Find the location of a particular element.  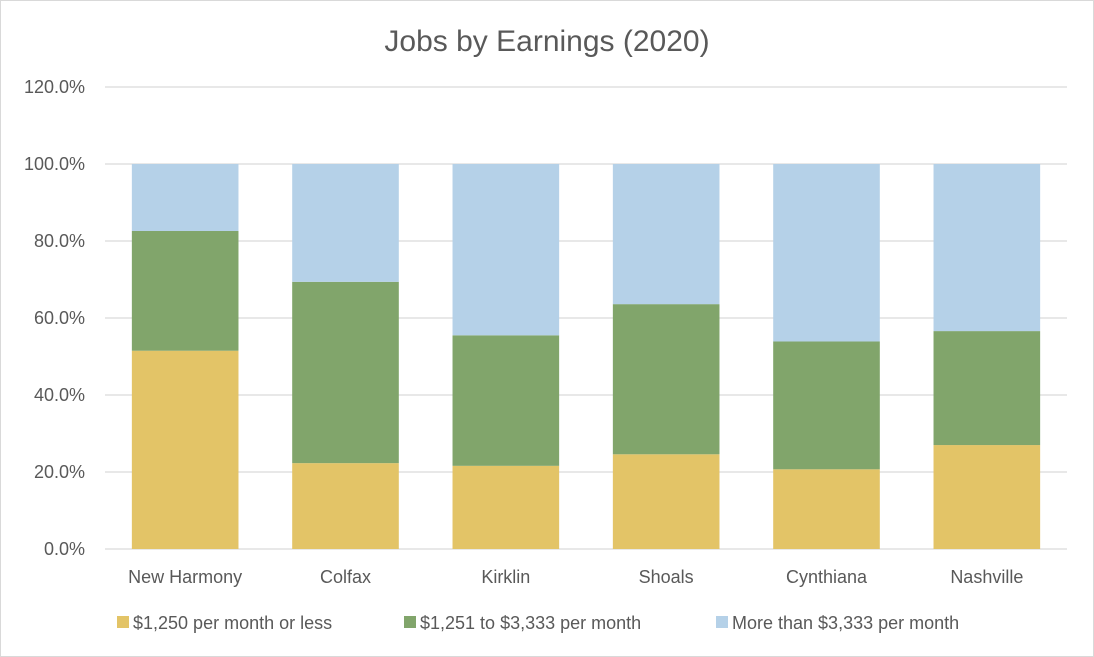

y-tick-label-0: 0.0% is located at coordinates (64, 549).